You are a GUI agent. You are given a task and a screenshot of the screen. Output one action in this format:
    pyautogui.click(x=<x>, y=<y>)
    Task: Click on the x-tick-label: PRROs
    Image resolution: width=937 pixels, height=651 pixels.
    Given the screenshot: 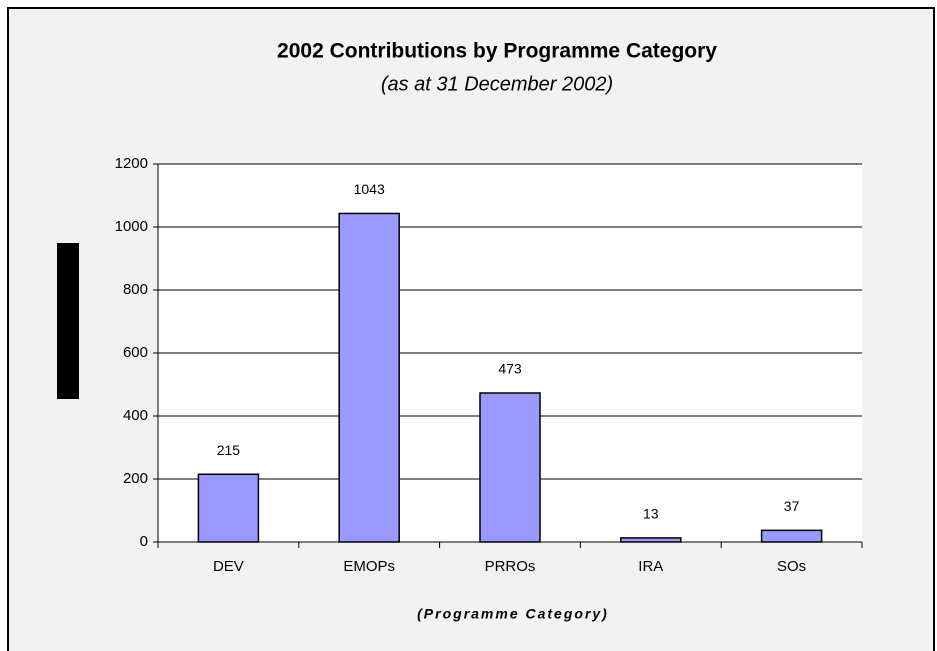 What is the action you would take?
    pyautogui.click(x=510, y=566)
    